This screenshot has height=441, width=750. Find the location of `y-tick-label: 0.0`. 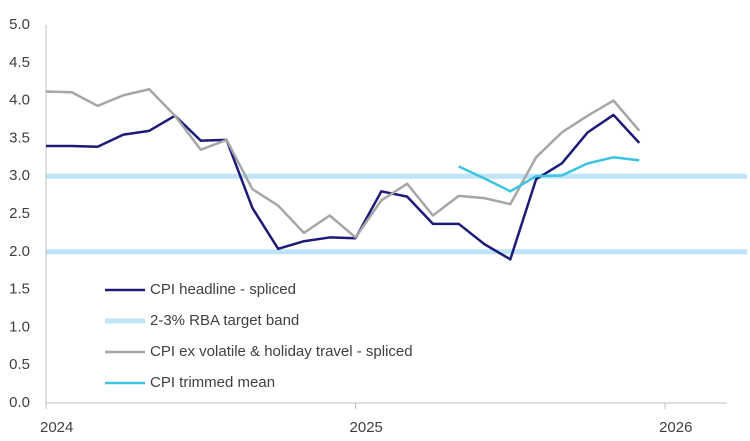

y-tick-label: 0.0 is located at coordinates (19, 402).